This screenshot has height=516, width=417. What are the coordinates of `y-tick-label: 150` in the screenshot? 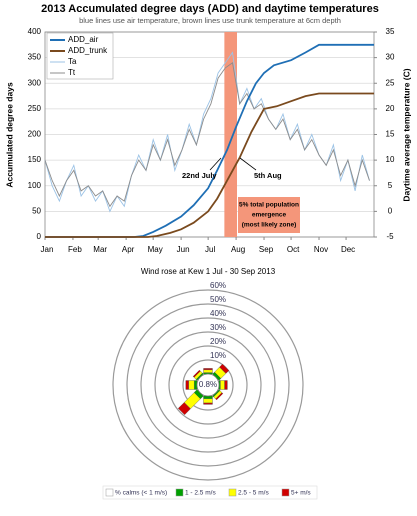 It's located at (35, 159).